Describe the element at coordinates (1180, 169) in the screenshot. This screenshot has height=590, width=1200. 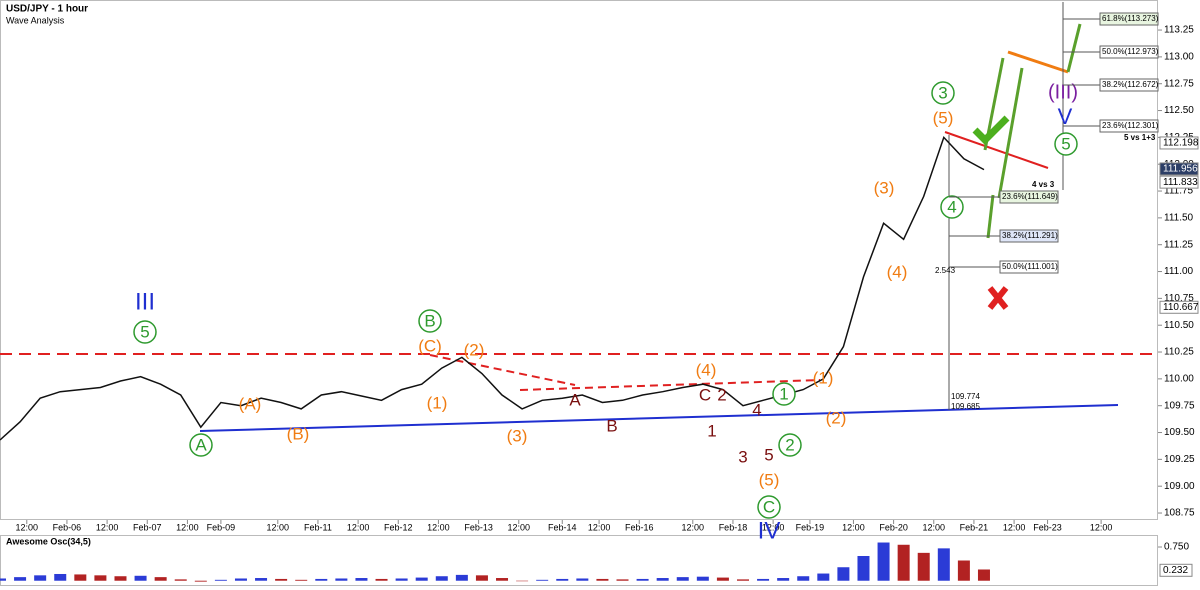
I see `price-tag: 111.956` at that location.